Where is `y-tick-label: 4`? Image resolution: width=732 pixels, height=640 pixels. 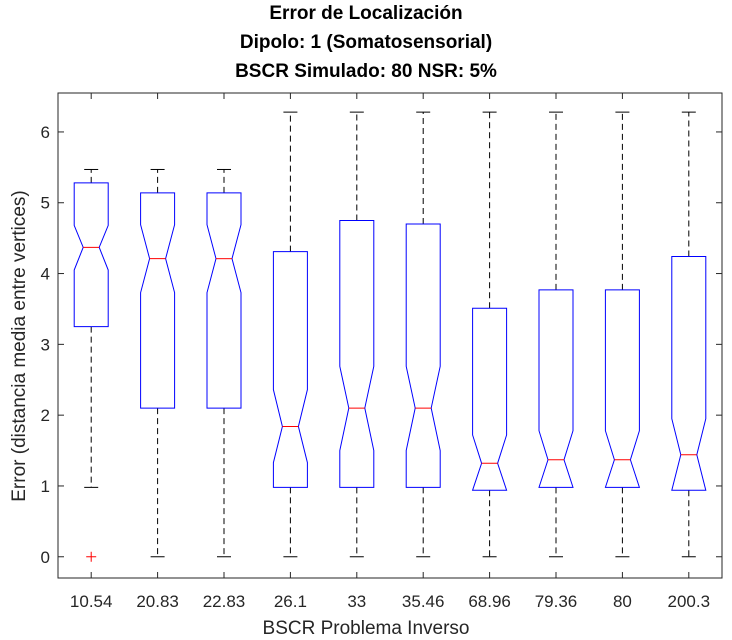 y-tick-label: 4 is located at coordinates (45, 274).